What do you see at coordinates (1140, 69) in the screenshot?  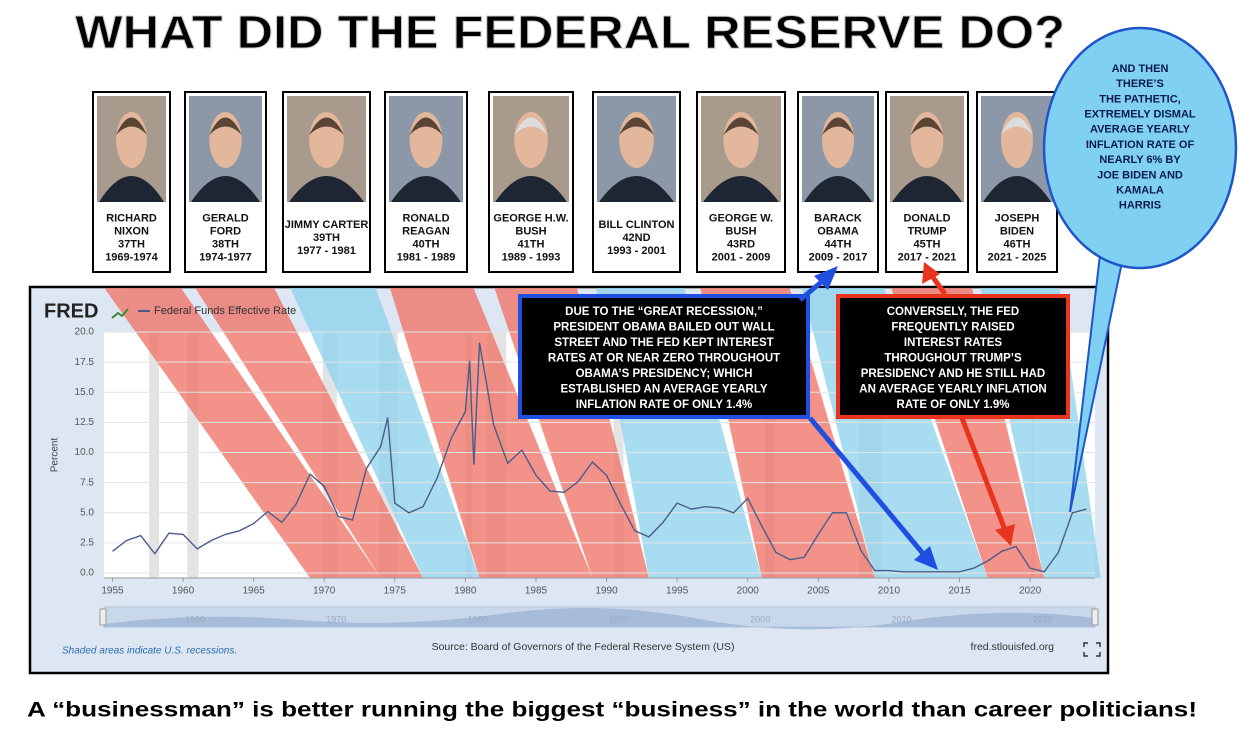 I see `bubble-line: AND THEN` at bounding box center [1140, 69].